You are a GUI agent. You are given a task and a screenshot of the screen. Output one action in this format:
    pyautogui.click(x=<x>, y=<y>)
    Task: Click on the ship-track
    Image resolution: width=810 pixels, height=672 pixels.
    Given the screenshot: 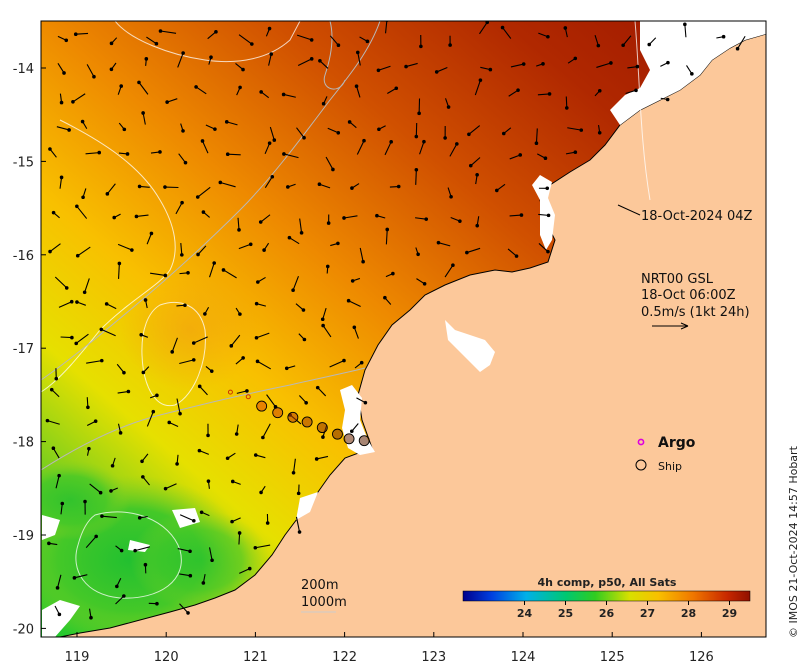 What is the action you would take?
    pyautogui.click(x=298, y=418)
    